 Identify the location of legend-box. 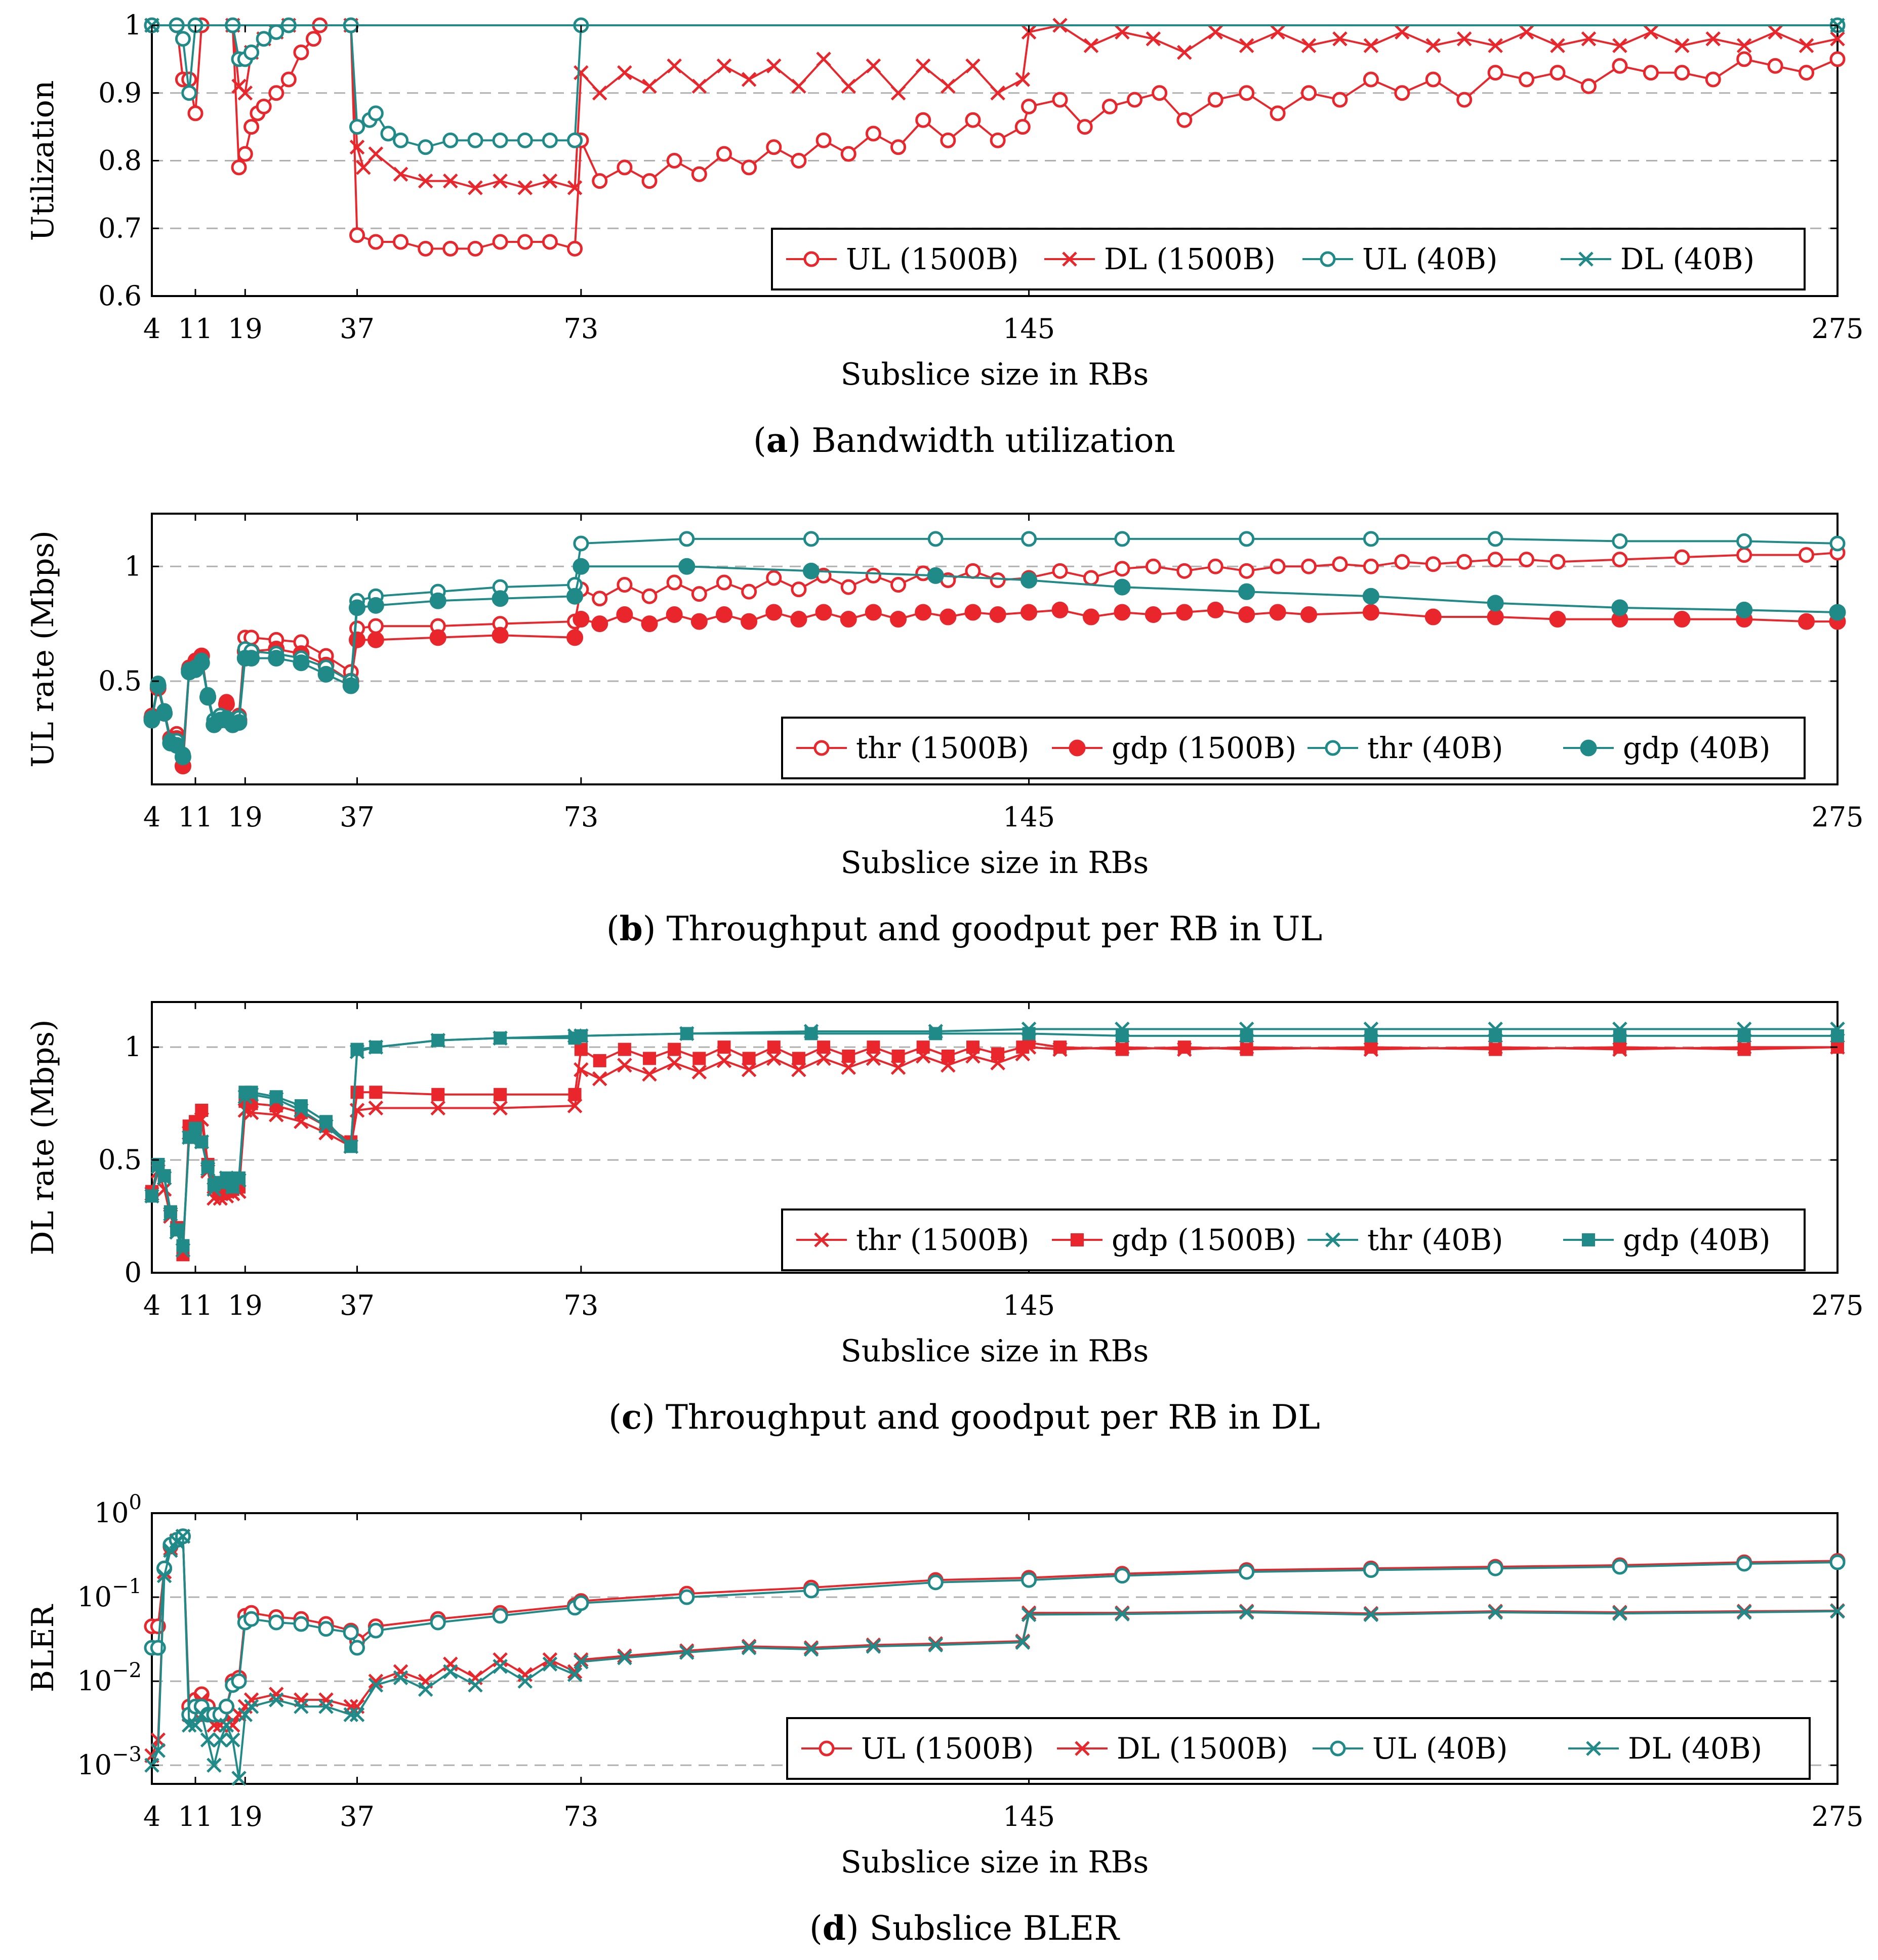
(1288, 259).